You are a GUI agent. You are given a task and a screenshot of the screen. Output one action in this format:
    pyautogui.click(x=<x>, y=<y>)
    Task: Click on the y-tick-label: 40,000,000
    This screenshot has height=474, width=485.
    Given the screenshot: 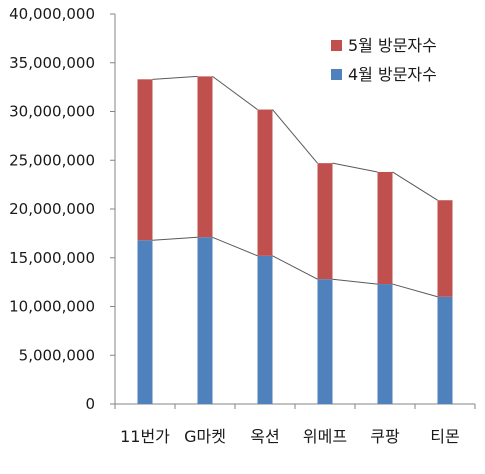 What is the action you would take?
    pyautogui.click(x=52, y=14)
    